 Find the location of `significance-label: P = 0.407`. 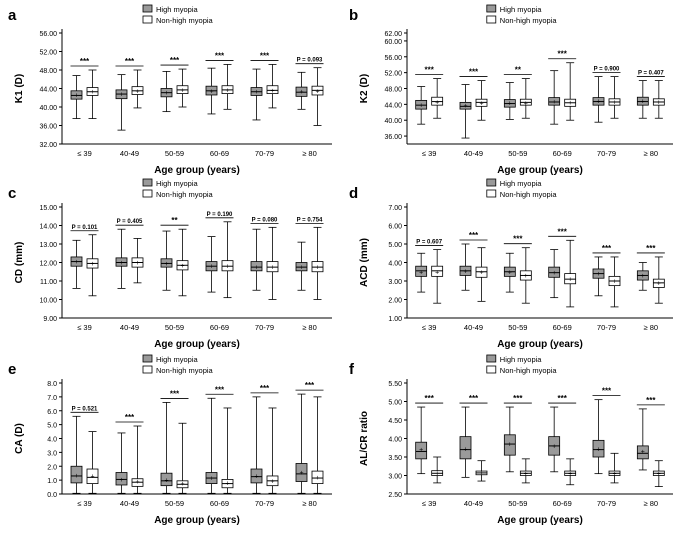

significance-label: P = 0.407 is located at coordinates (651, 74).